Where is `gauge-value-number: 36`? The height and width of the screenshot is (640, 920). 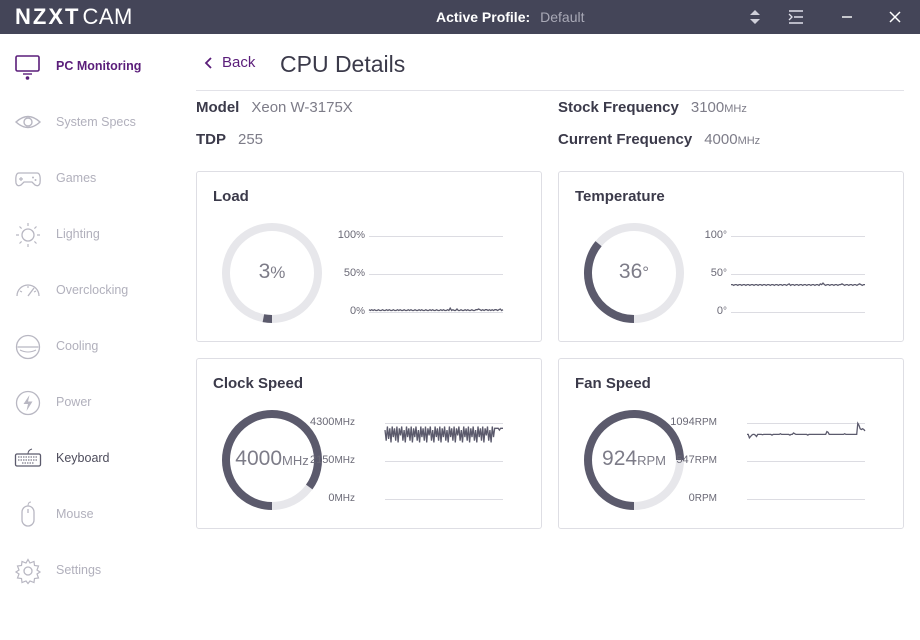 gauge-value-number: 36 is located at coordinates (630, 271).